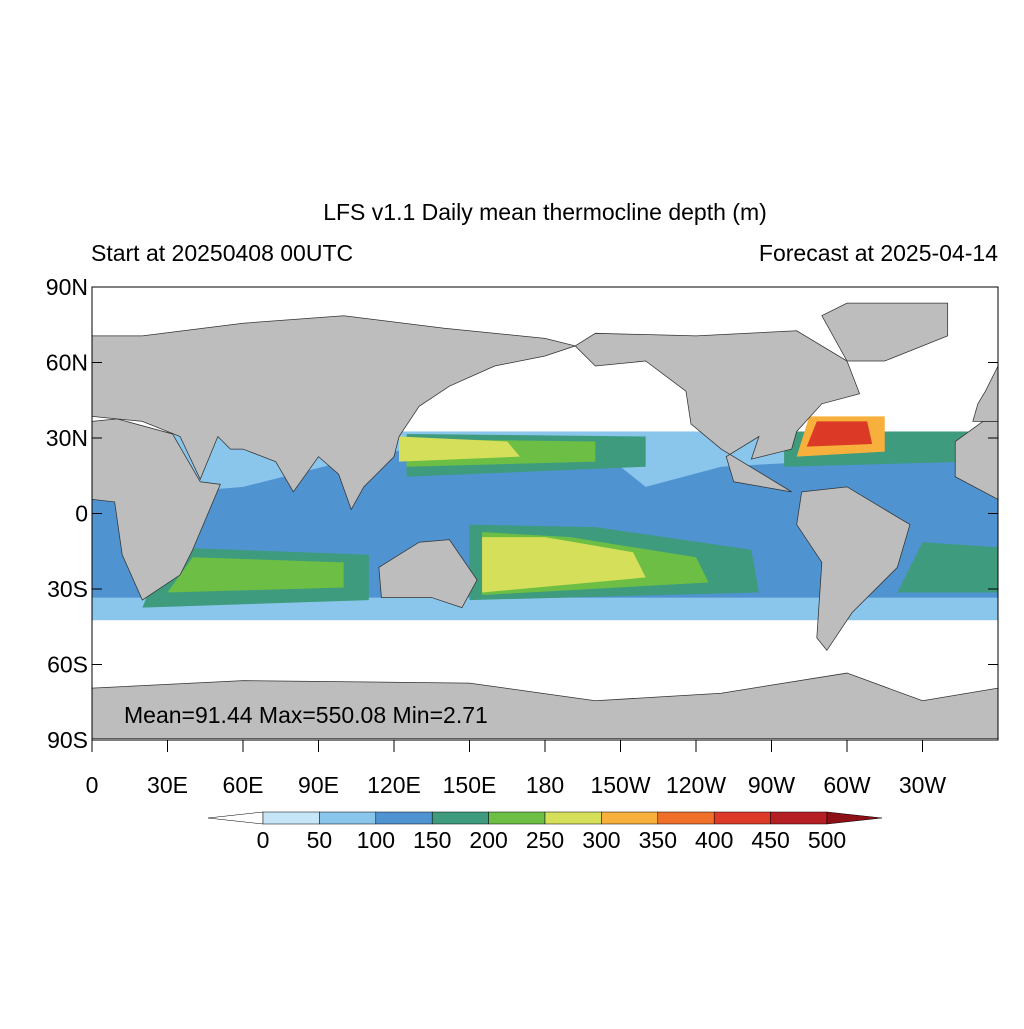 The height and width of the screenshot is (1029, 1024). What do you see at coordinates (67, 589) in the screenshot?
I see `lat-tick-label: 30S` at bounding box center [67, 589].